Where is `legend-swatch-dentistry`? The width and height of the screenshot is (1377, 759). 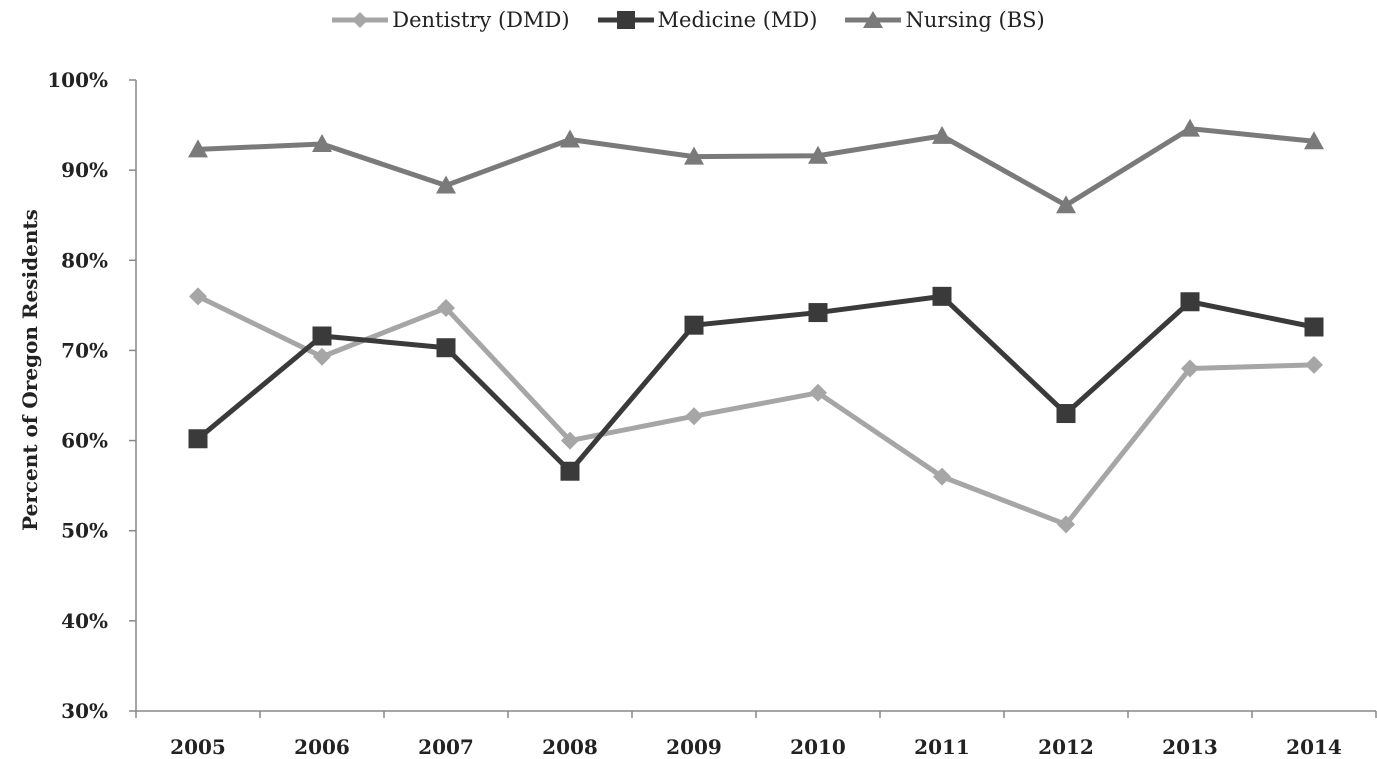 legend-swatch-dentistry is located at coordinates (360, 20).